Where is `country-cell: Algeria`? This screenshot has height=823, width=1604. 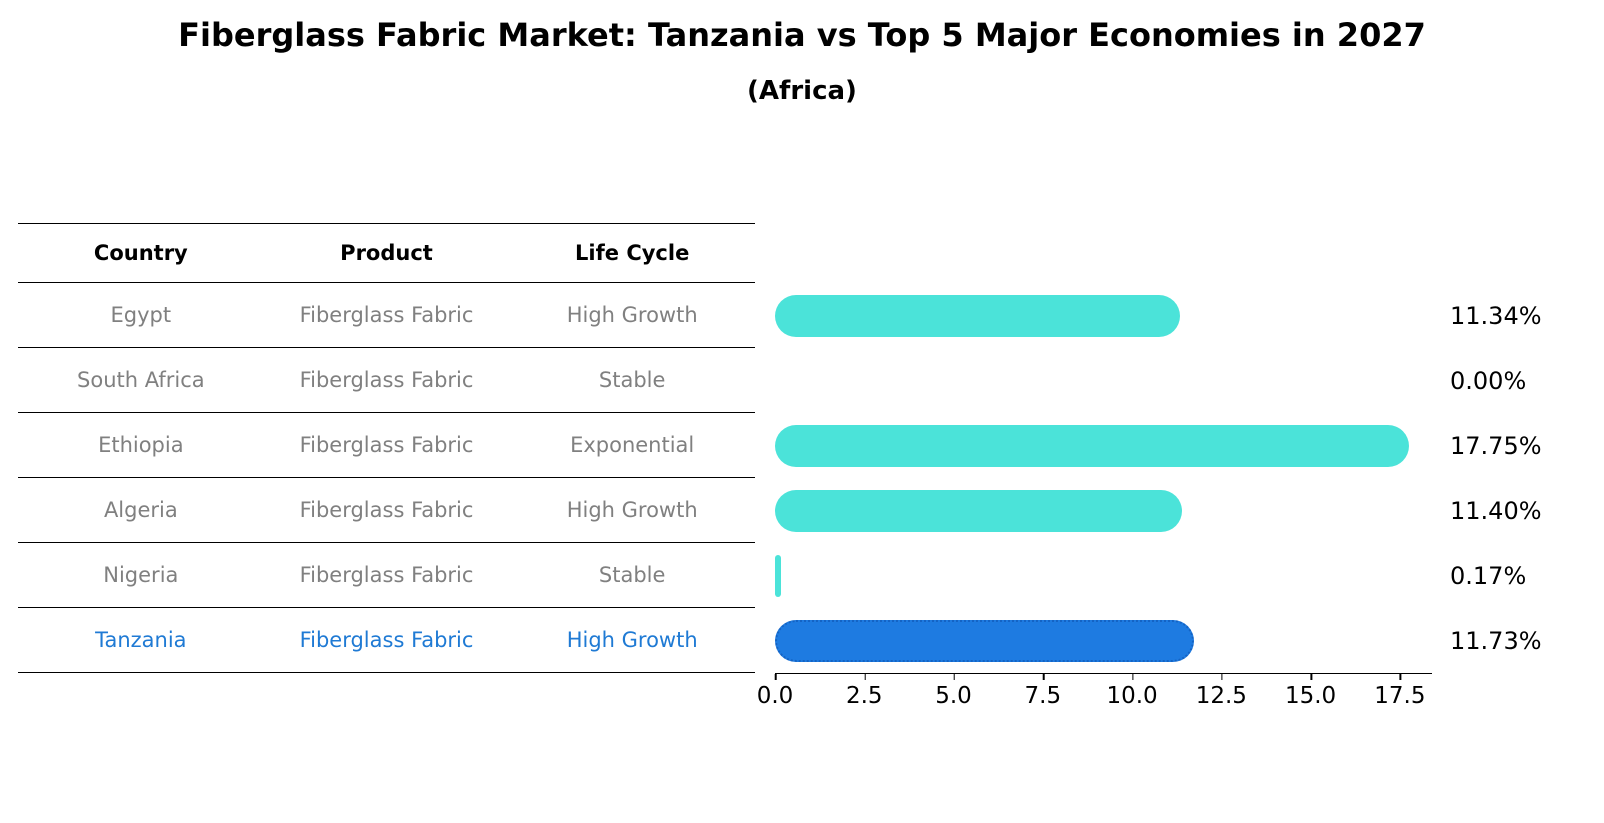
country-cell: Algeria is located at coordinates (140, 510).